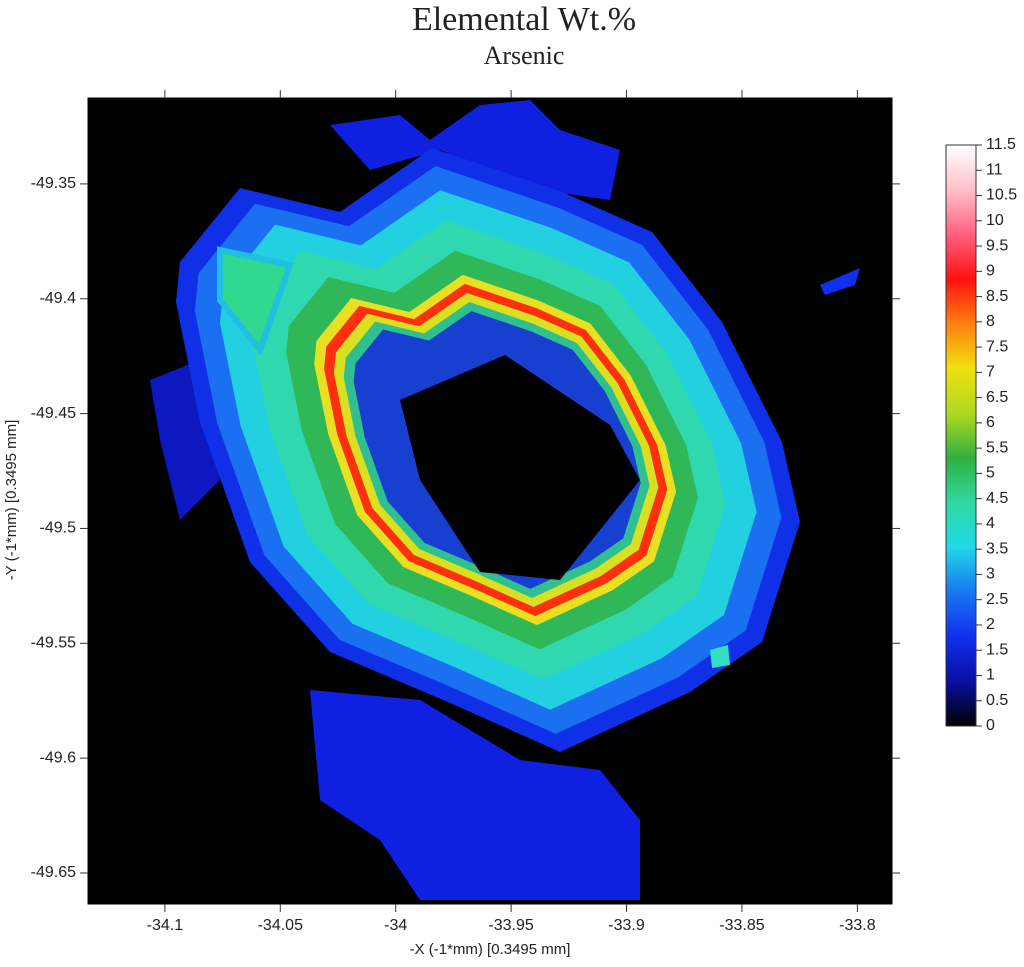  Describe the element at coordinates (997, 346) in the screenshot. I see `colorbar-tick-label: 7.5` at that location.